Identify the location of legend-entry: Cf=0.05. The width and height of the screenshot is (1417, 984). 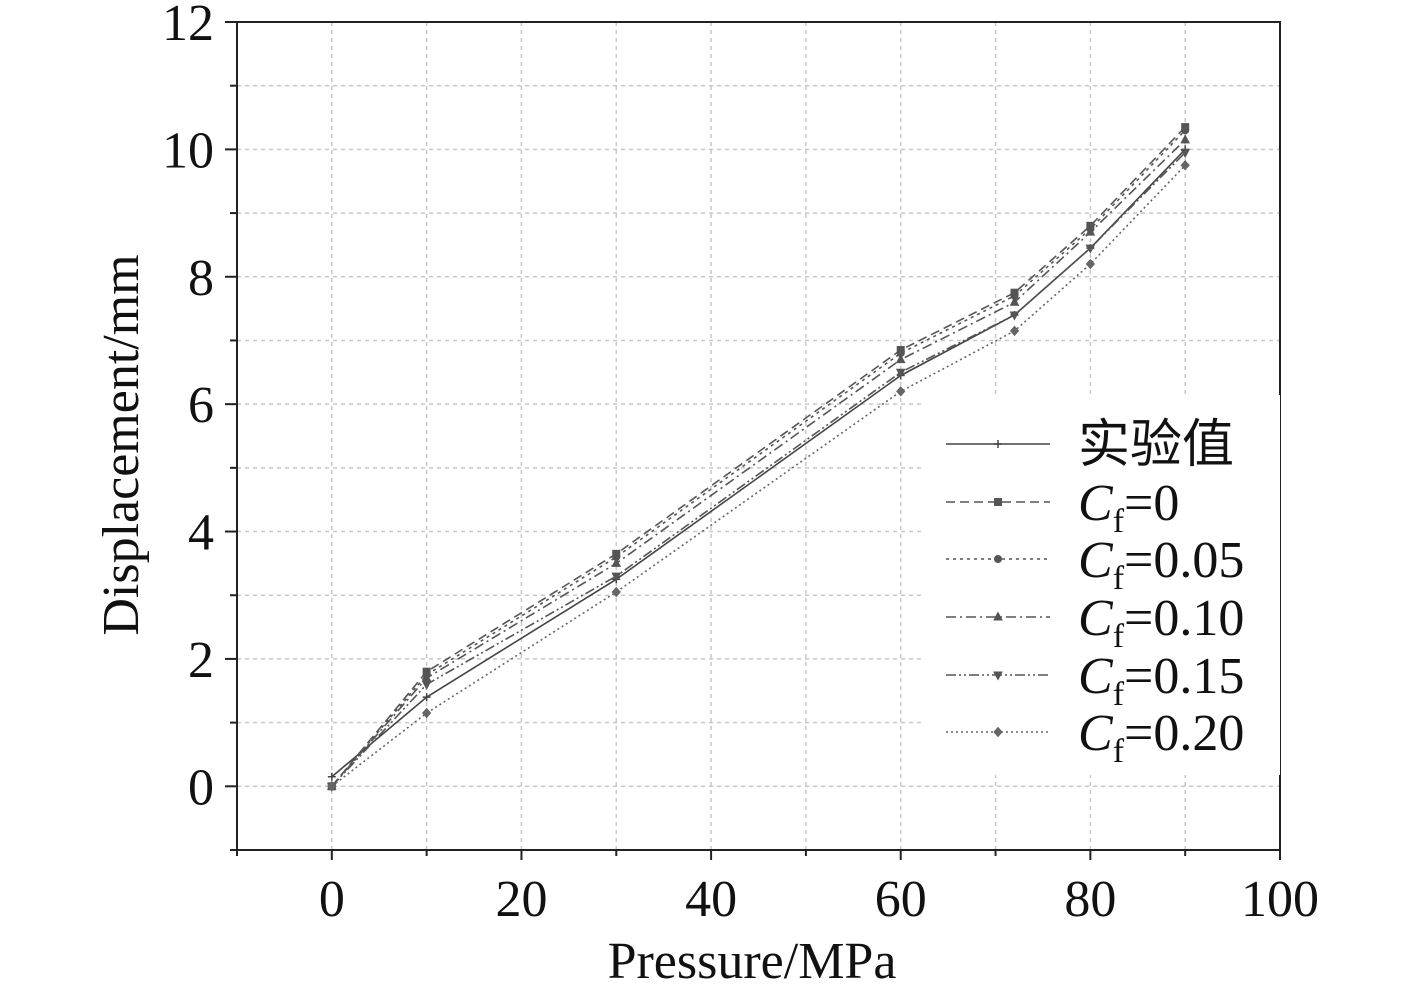
(1095, 564).